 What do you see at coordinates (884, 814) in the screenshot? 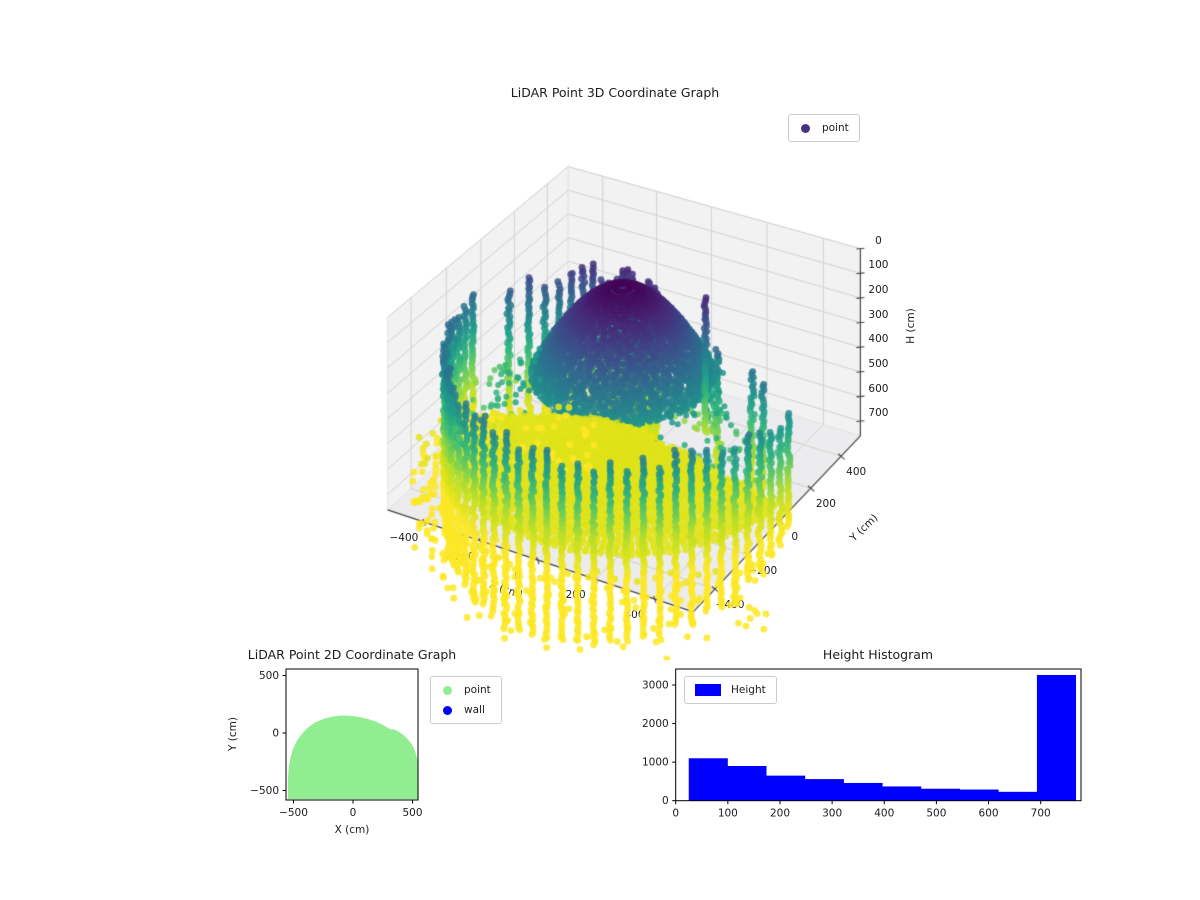
I see `x-tick-label-hist: 400` at bounding box center [884, 814].